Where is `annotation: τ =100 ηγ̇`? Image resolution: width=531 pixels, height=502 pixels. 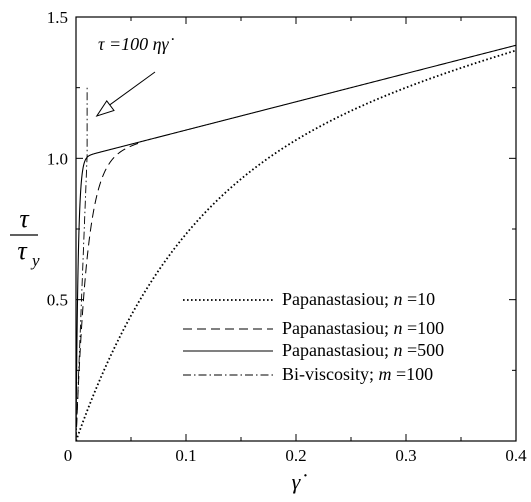 annotation: τ =100 ηγ̇ is located at coordinates (135, 75).